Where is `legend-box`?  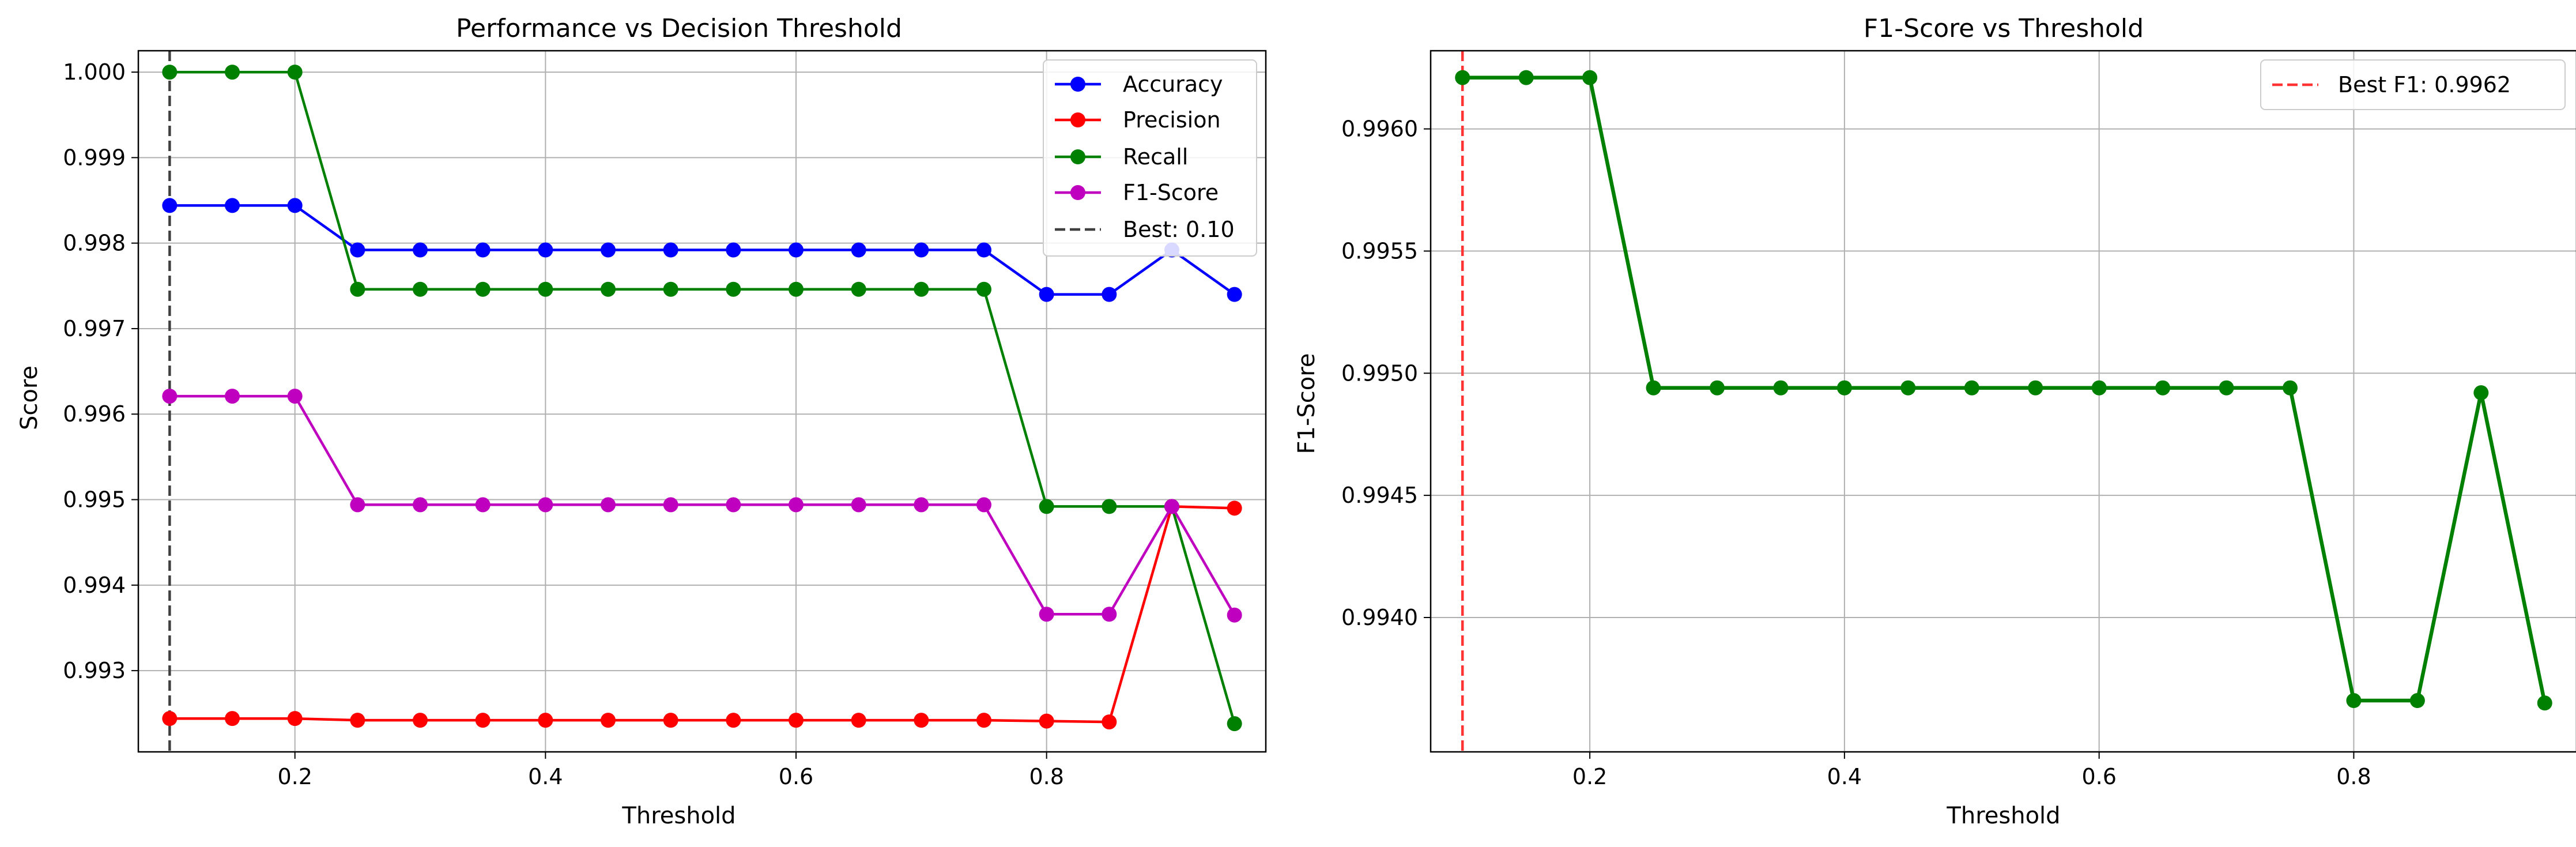 legend-box is located at coordinates (1150, 158).